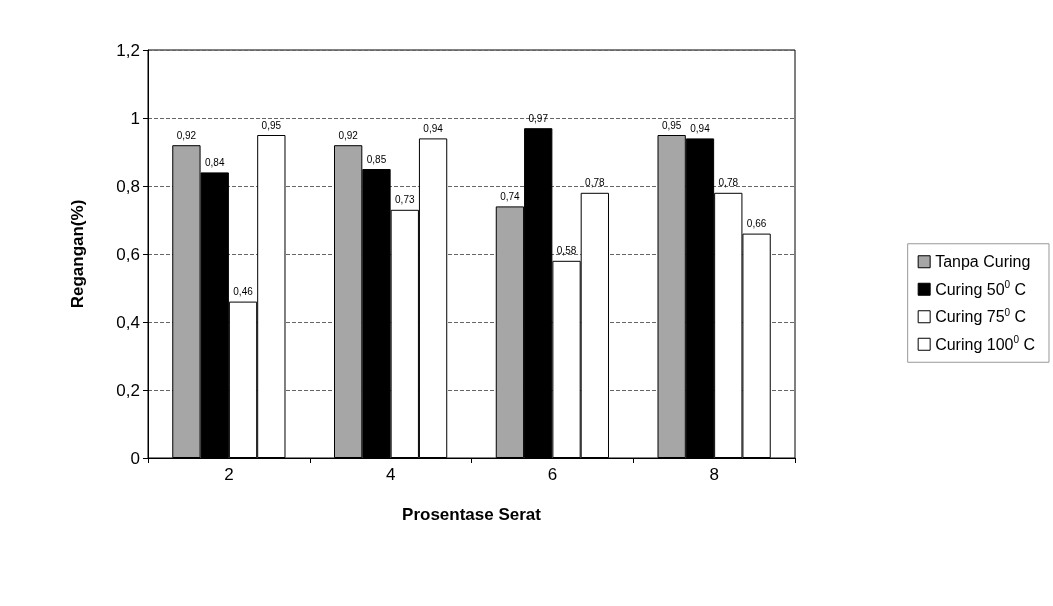  Describe the element at coordinates (376, 159) in the screenshot. I see `data-label: 0,85` at that location.